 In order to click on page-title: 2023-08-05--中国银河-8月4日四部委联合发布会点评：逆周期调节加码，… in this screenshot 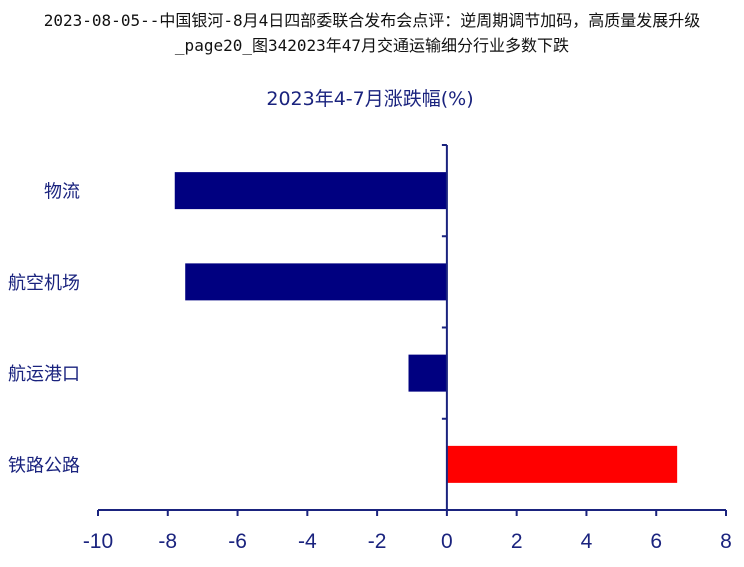, I will do `click(372, 33)`.